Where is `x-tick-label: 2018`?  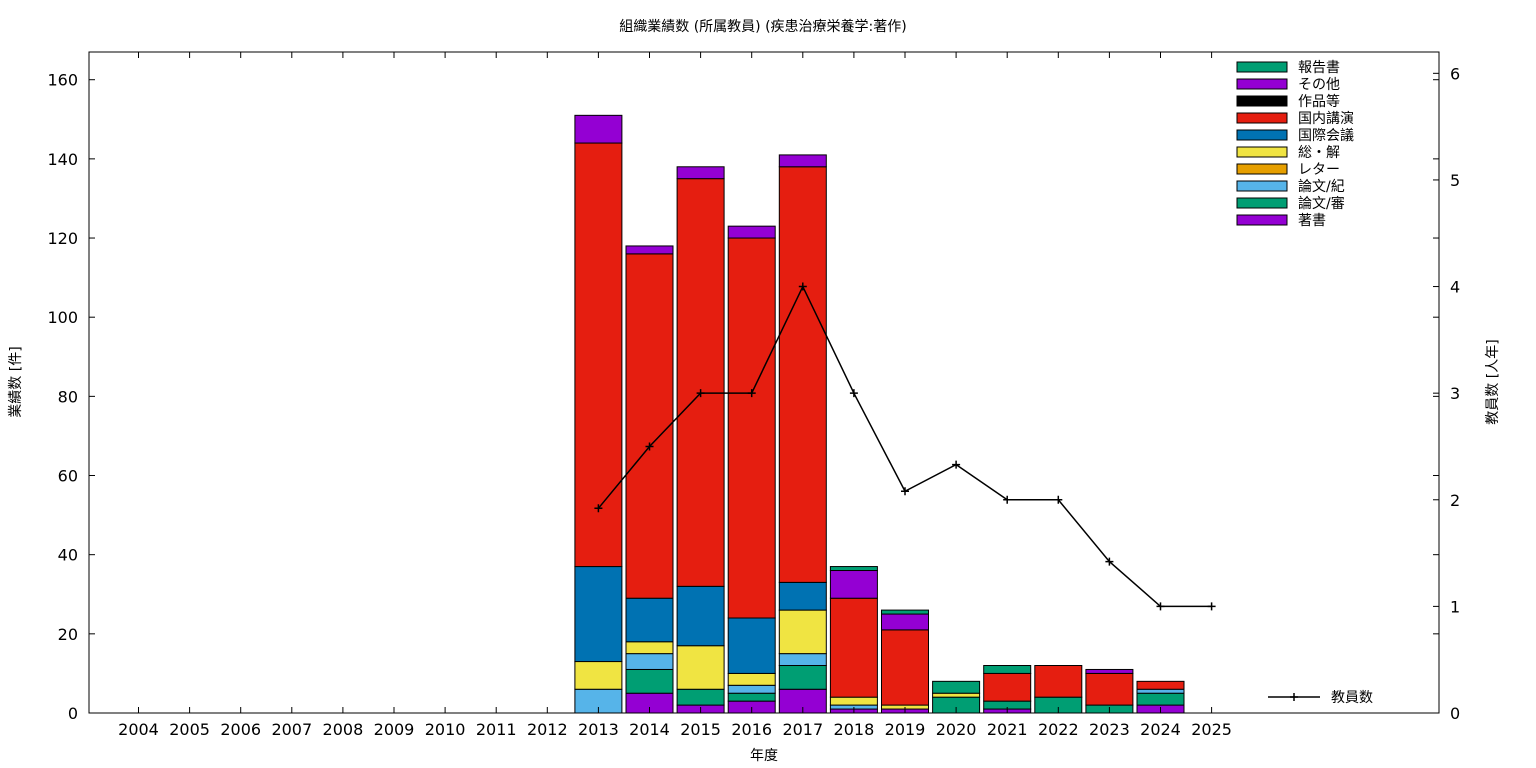 x-tick-label: 2018 is located at coordinates (854, 729).